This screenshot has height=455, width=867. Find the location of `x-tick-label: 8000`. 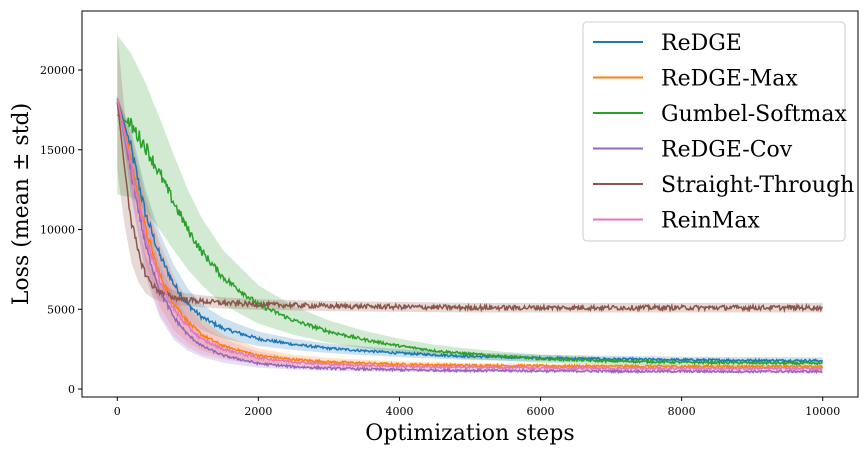

x-tick-label: 8000 is located at coordinates (682, 411).